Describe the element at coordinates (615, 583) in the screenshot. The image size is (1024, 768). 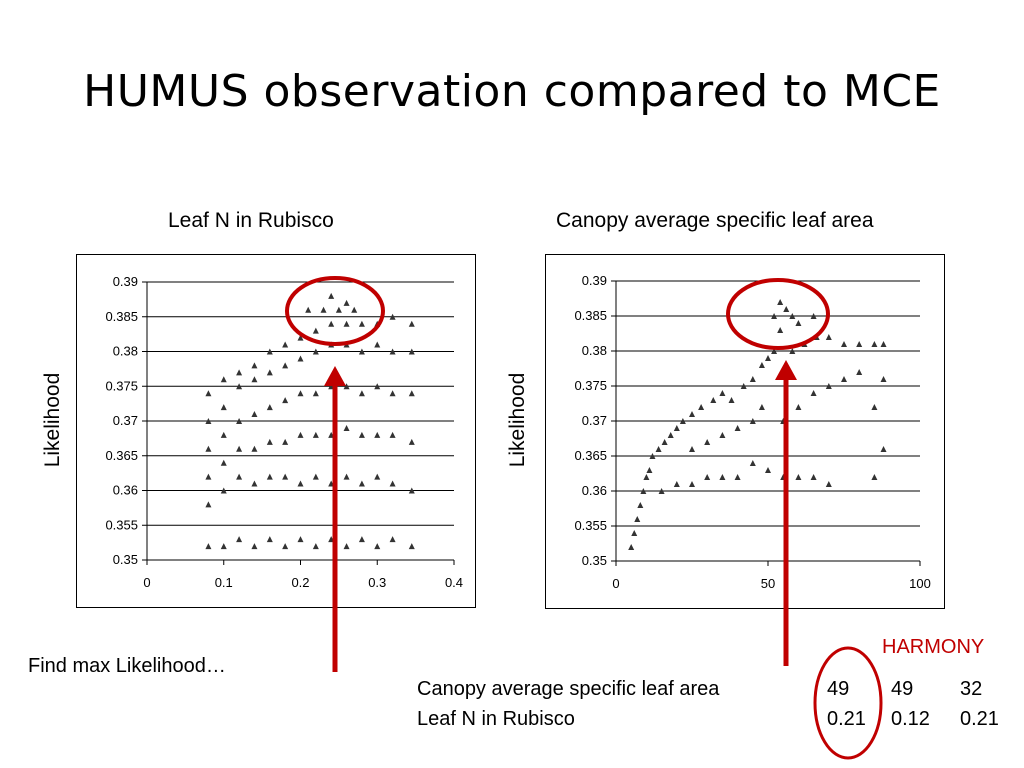
I see `x-tick-label: 0` at that location.